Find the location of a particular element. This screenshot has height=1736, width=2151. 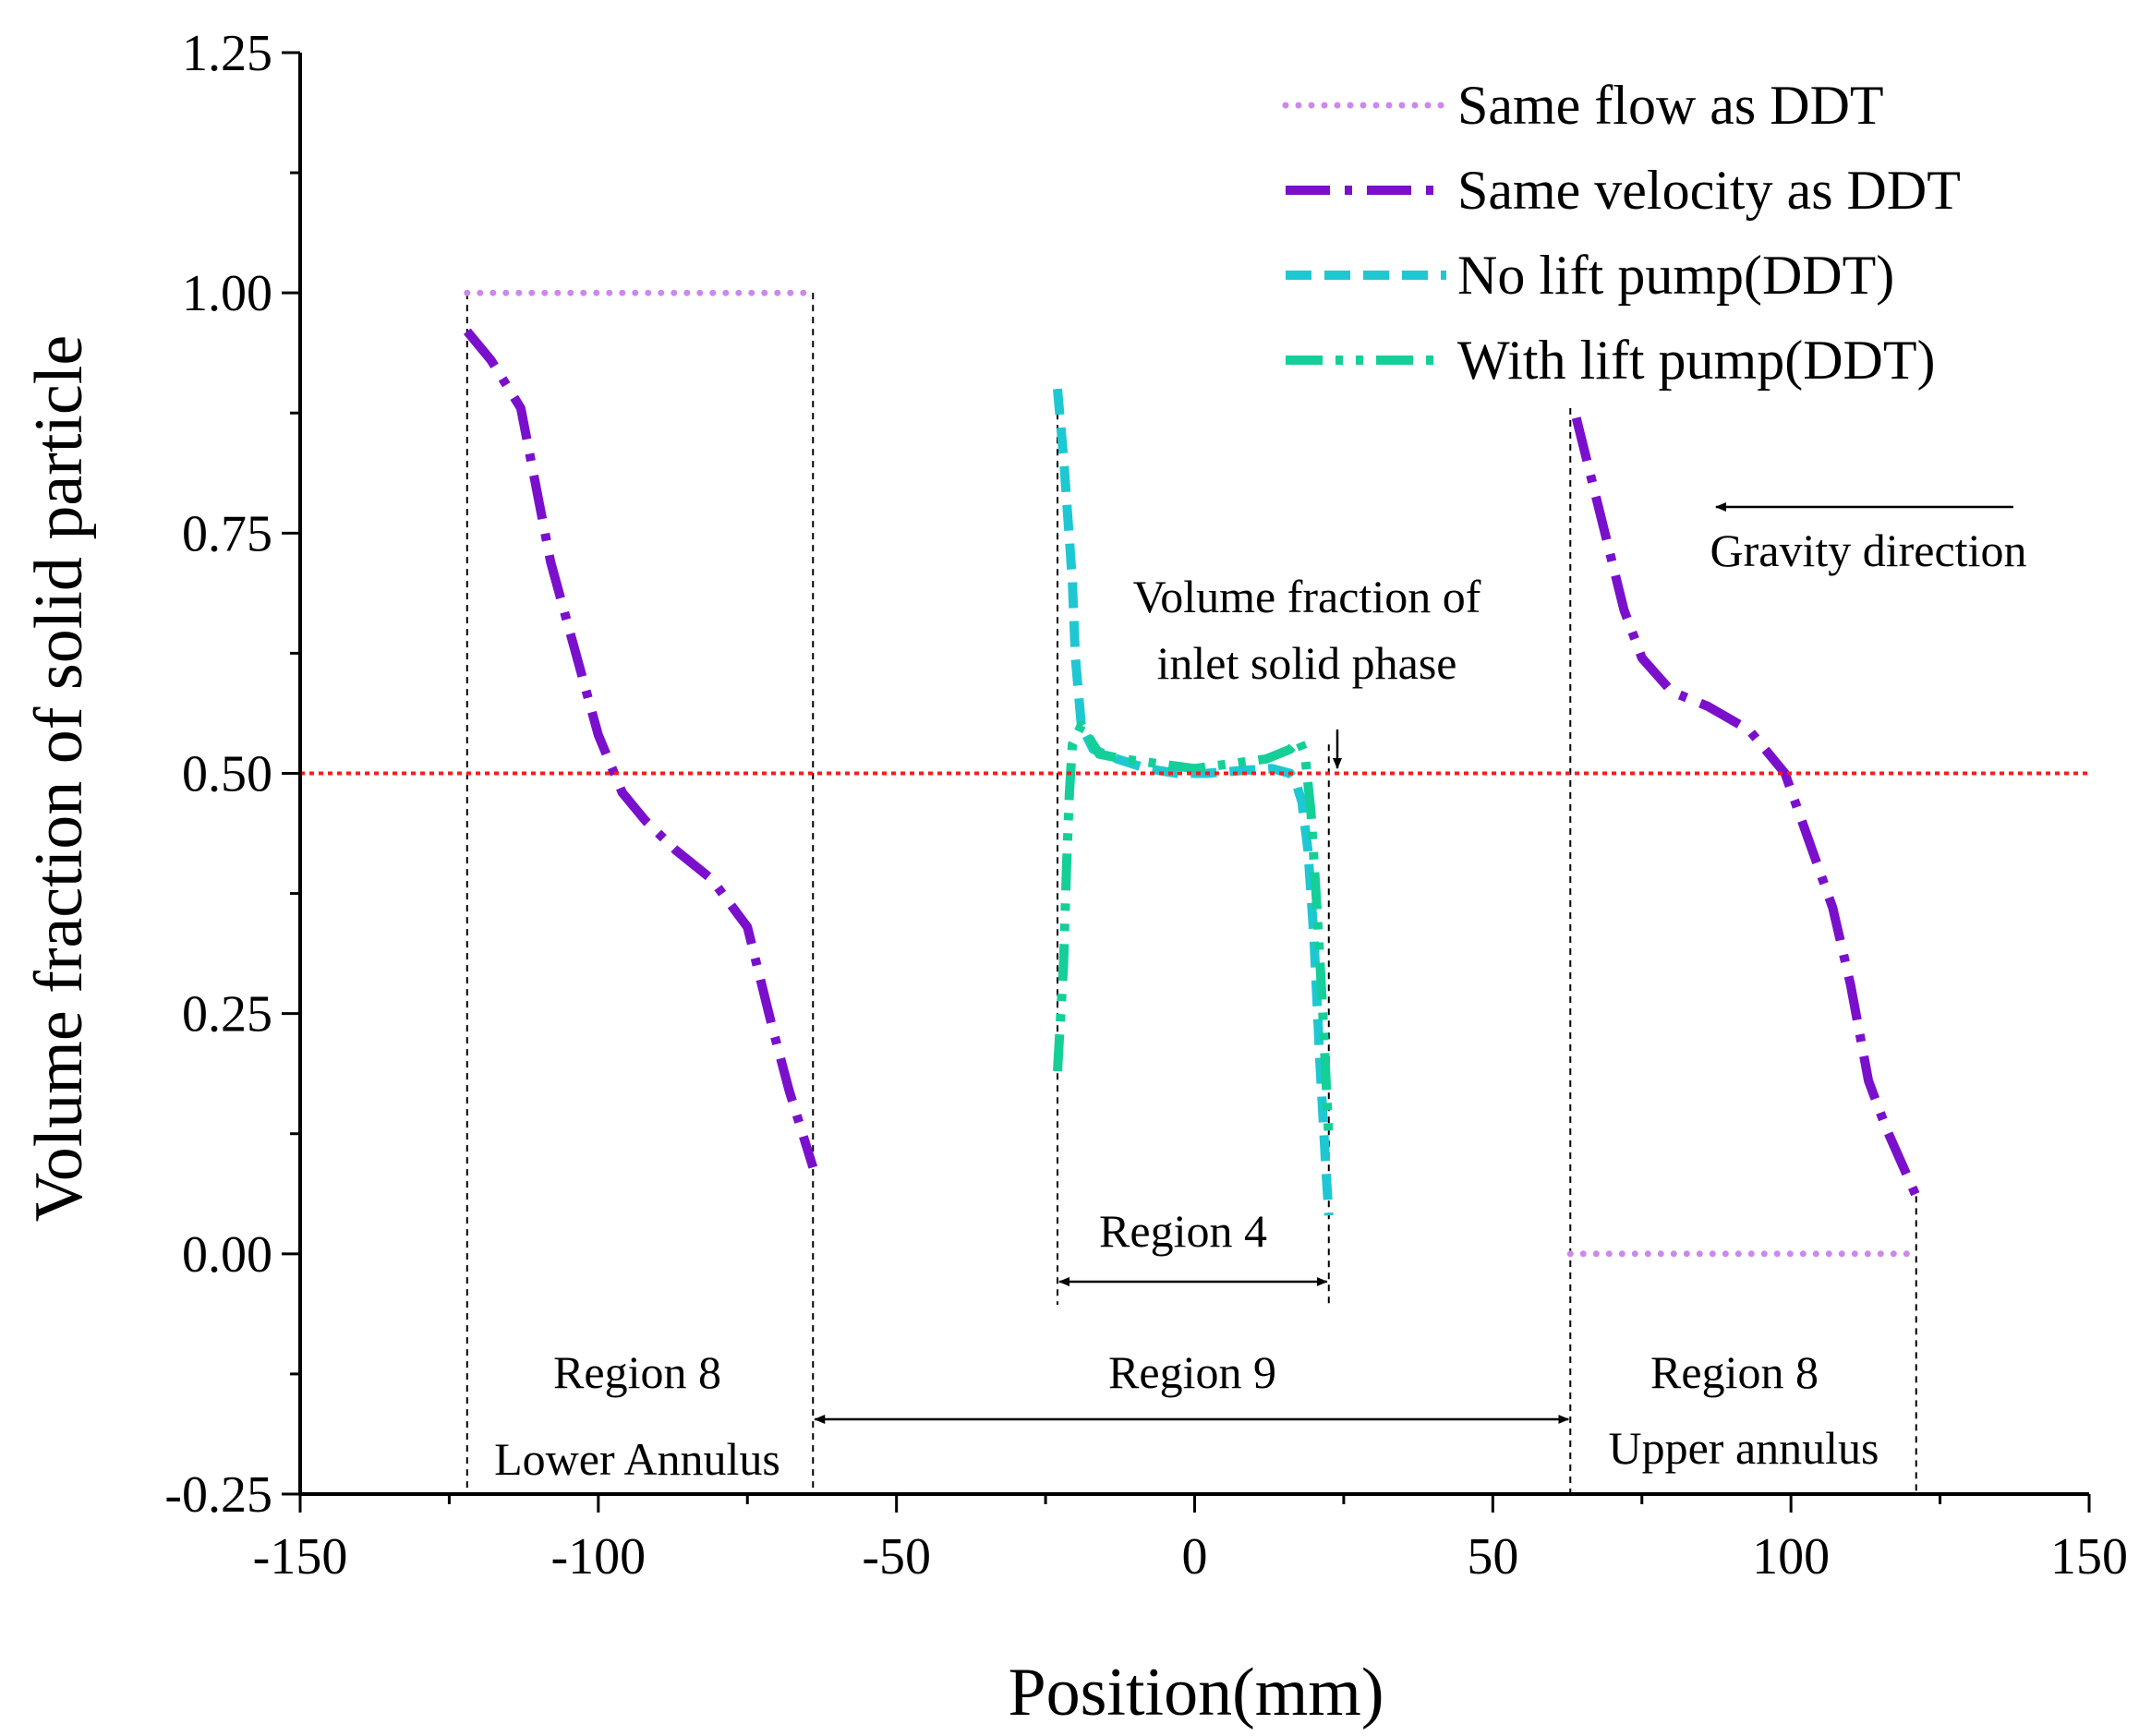

legend-label-with-lift-pump-ddt-: With lift pump(DDT) is located at coordinates (1696, 361).